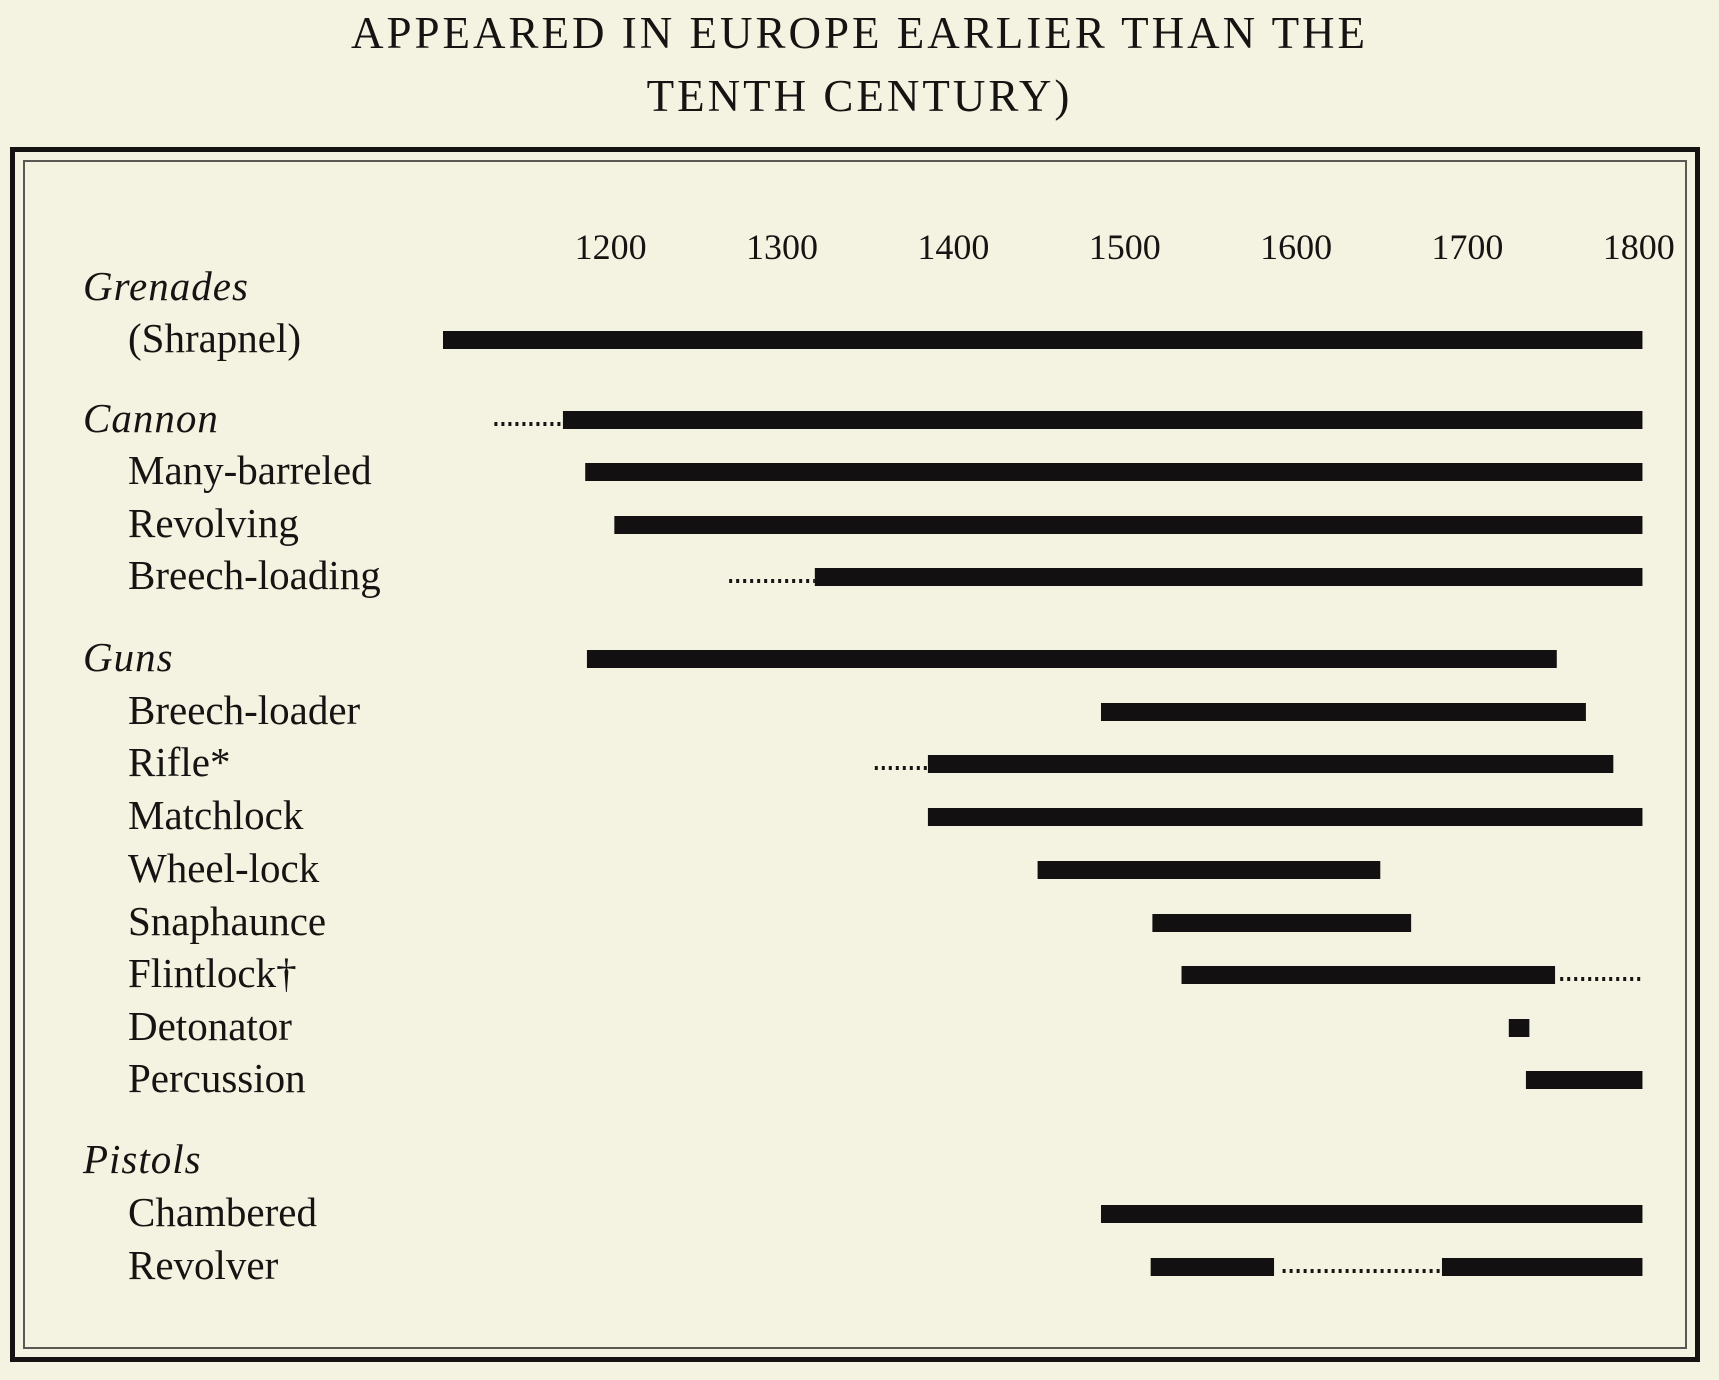 The height and width of the screenshot is (1380, 1719). Describe the element at coordinates (250, 470) in the screenshot. I see `row-label: Many-barreled` at that location.